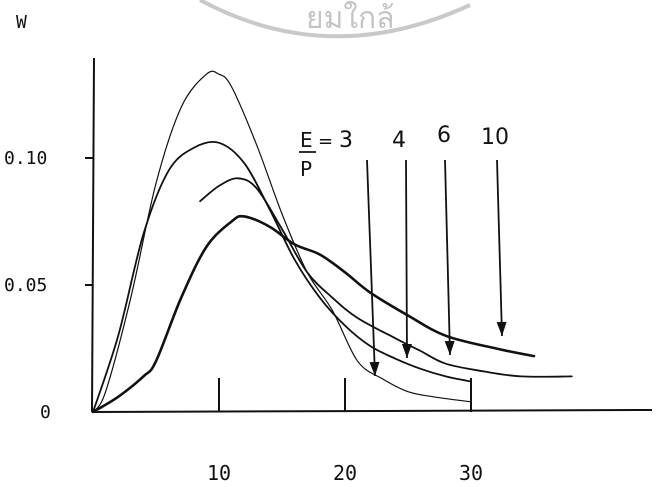  What do you see at coordinates (436, 268) in the screenshot?
I see `arrows` at bounding box center [436, 268].